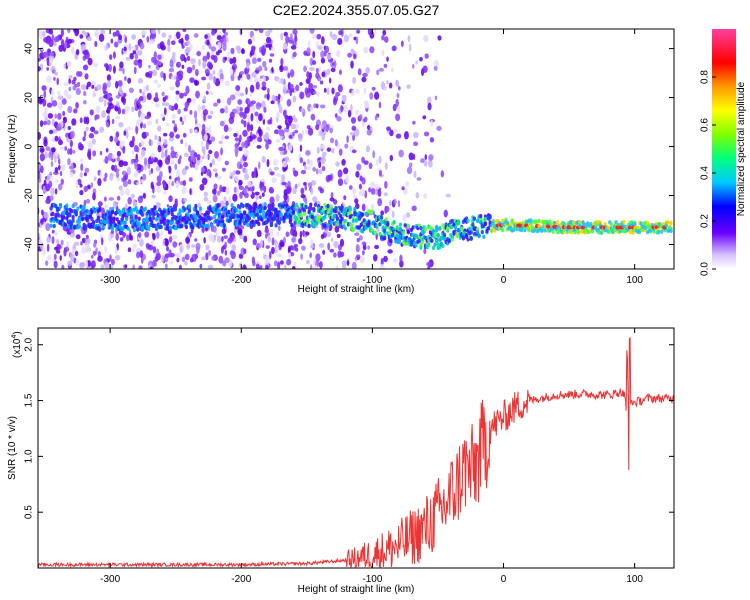 The image size is (750, 600). I want to click on spectrogram-y-label: Frequency (Hz), so click(12, 149).